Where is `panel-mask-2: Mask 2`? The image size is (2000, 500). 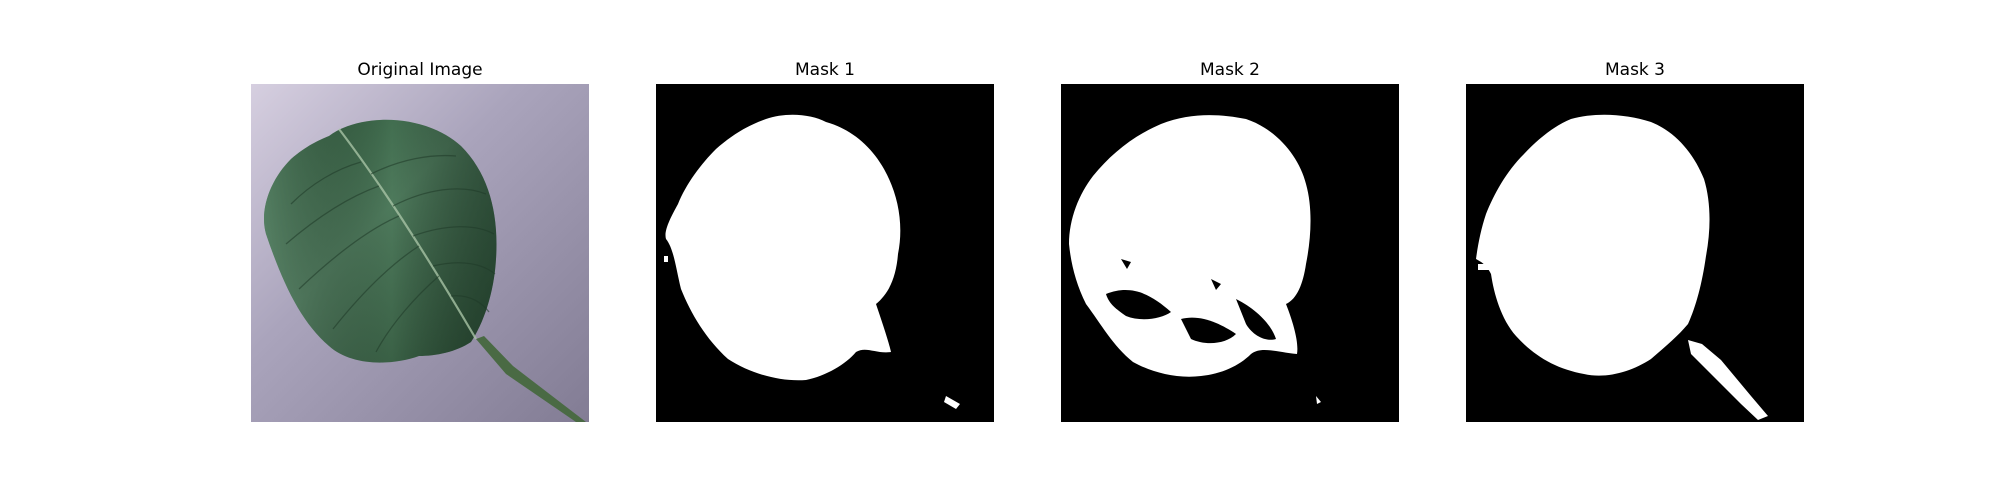
panel-mask-2: Mask 2 is located at coordinates (1230, 239).